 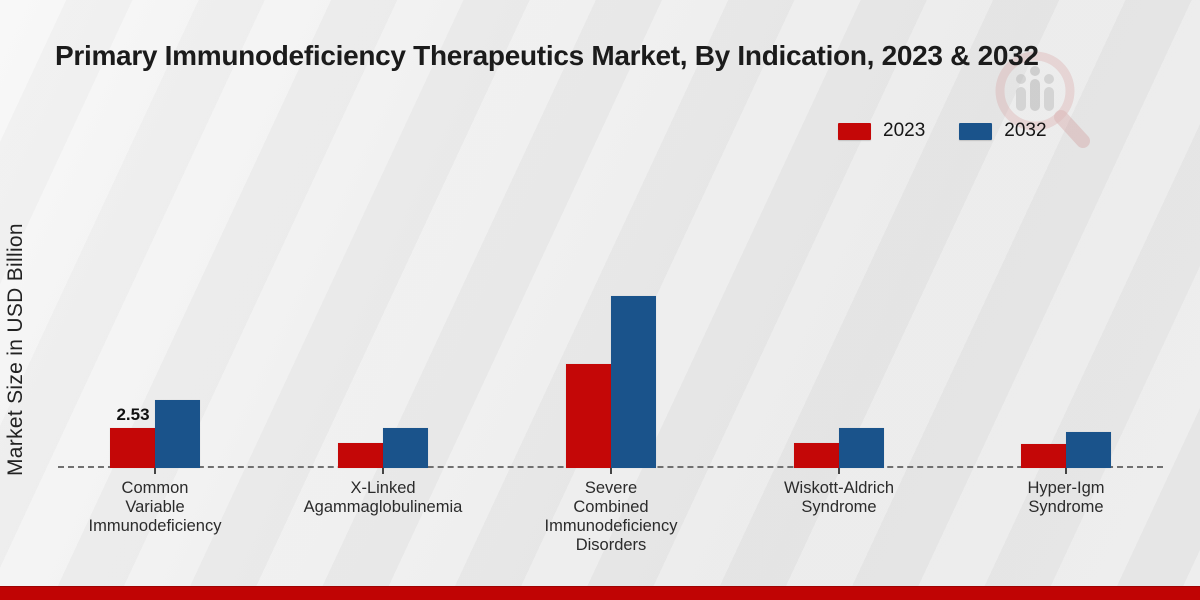 I want to click on market-research-logo-watermark, so click(x=1040, y=99).